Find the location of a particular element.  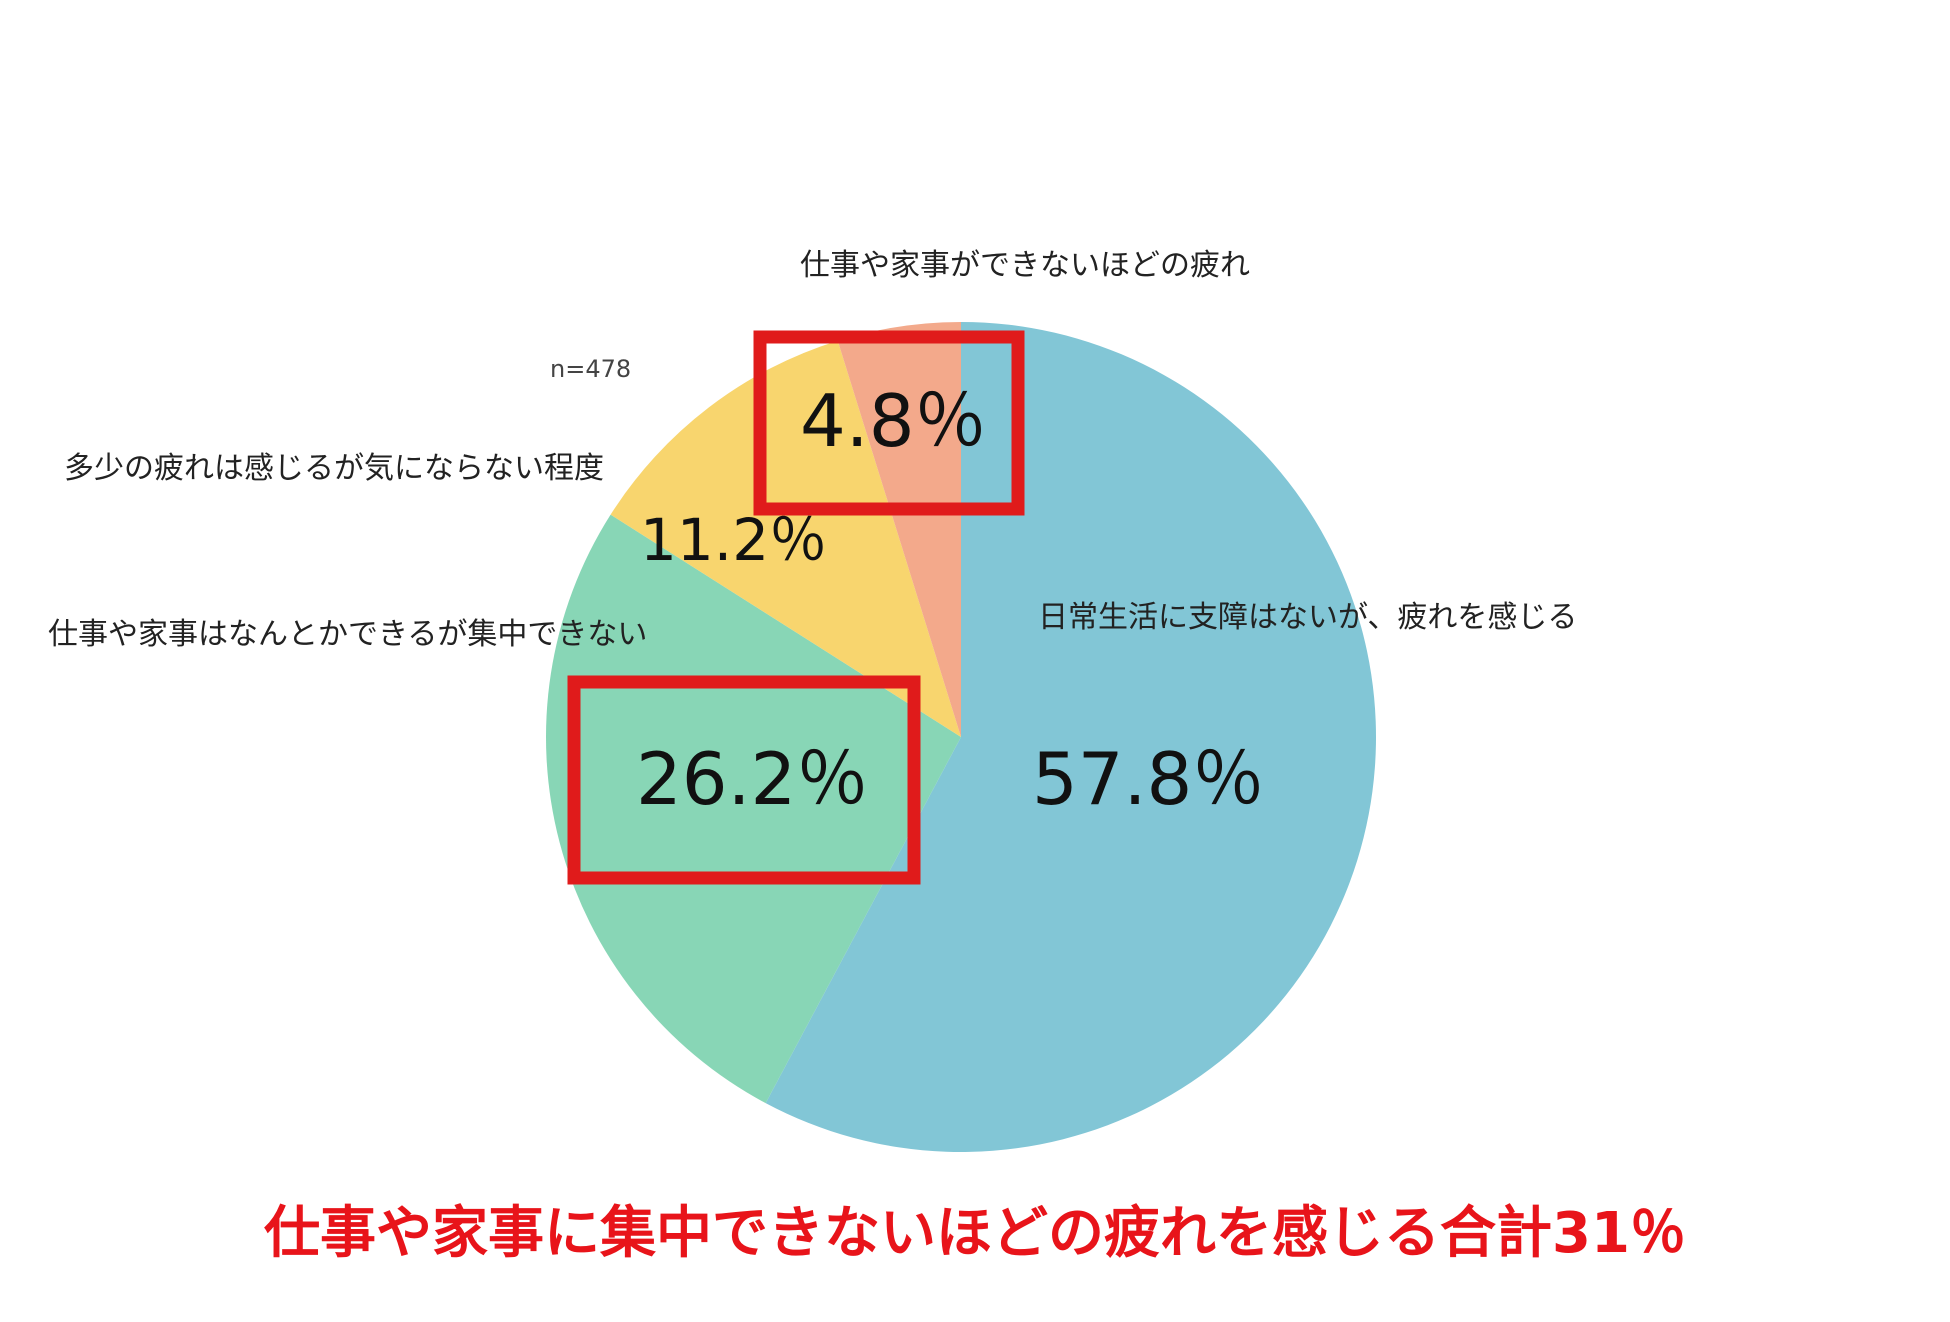

value-label-fatigue: 4.8％ is located at coordinates (893, 421).